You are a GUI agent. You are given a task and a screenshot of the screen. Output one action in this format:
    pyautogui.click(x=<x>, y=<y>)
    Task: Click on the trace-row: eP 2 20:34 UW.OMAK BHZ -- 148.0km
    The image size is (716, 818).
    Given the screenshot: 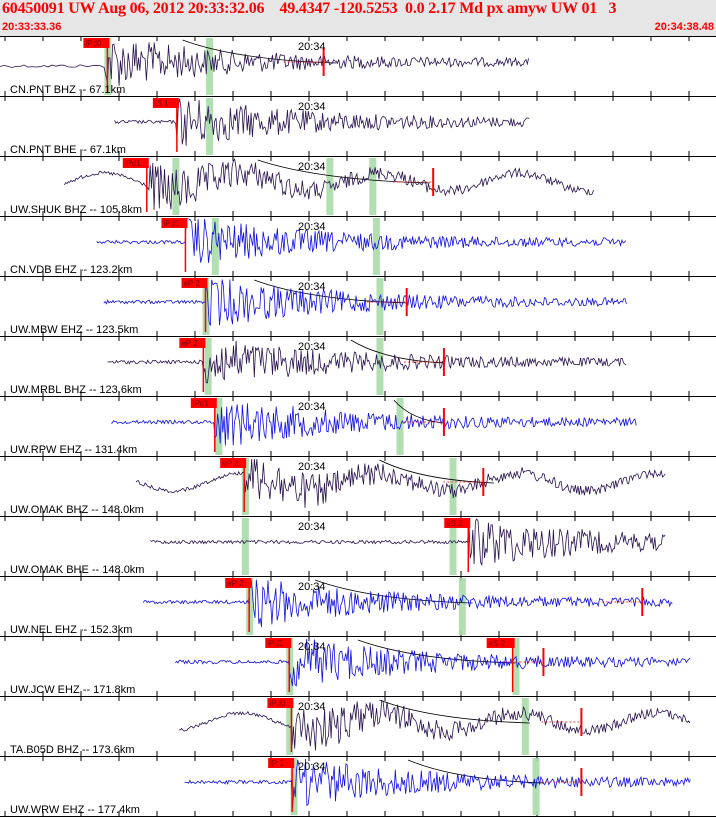 What is the action you would take?
    pyautogui.click(x=358, y=486)
    